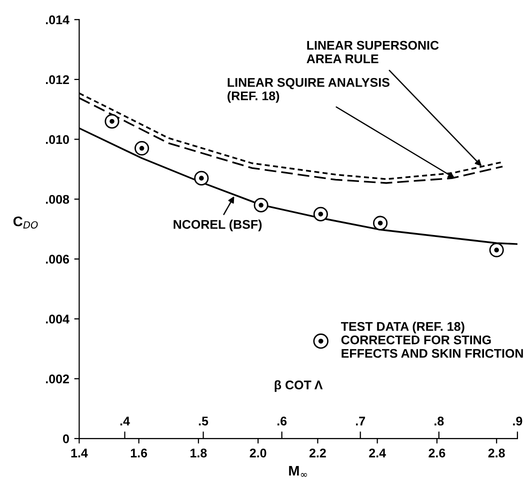  Describe the element at coordinates (58, 259) in the screenshot. I see `y-tick-label: .006` at that location.